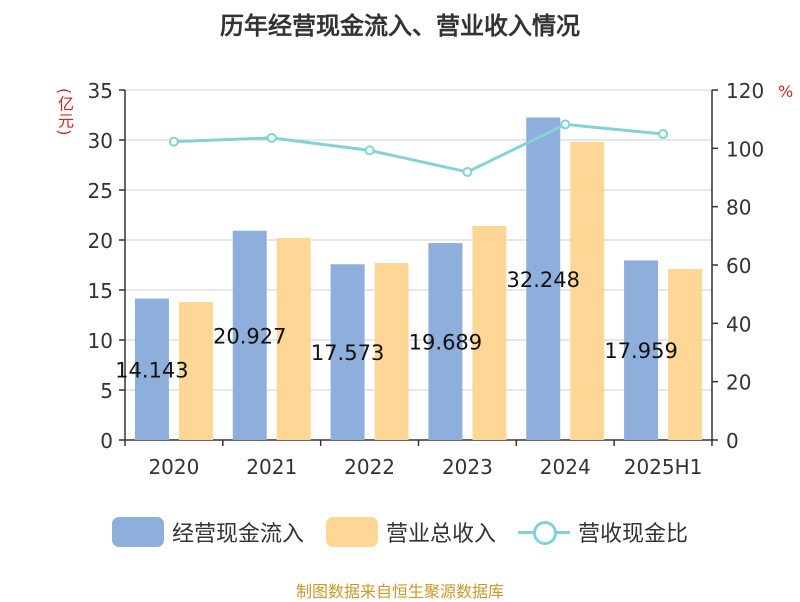 The height and width of the screenshot is (602, 800). Describe the element at coordinates (440, 534) in the screenshot. I see `legend-label-revenue: 营业总收入` at that location.